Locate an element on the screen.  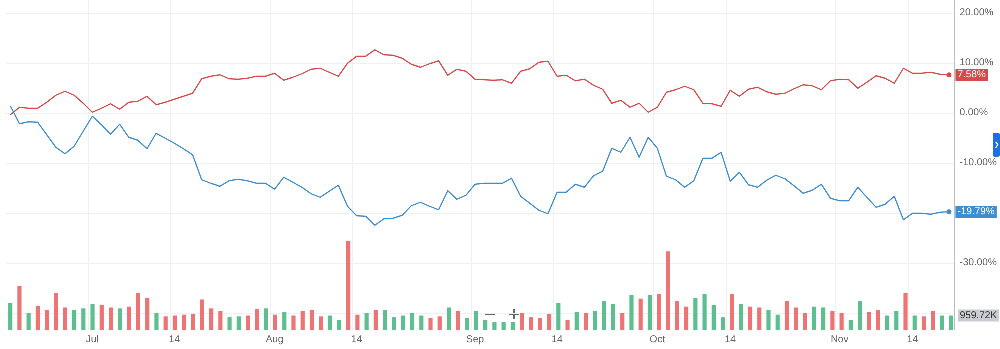
data-label: -19.79% is located at coordinates (977, 212).